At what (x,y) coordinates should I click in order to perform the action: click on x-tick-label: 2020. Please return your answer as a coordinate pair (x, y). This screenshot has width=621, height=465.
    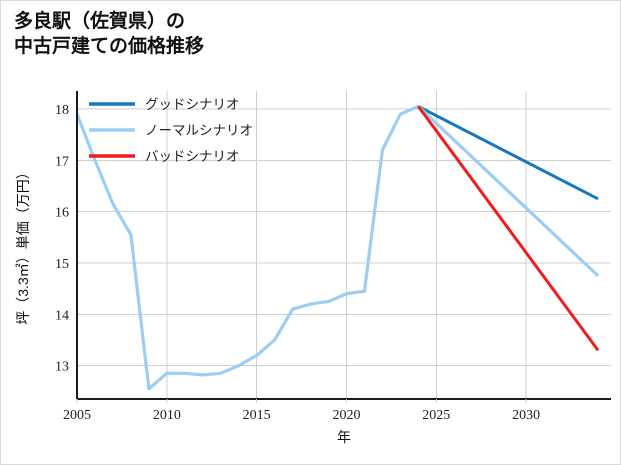
    Looking at the image, I should click on (346, 415).